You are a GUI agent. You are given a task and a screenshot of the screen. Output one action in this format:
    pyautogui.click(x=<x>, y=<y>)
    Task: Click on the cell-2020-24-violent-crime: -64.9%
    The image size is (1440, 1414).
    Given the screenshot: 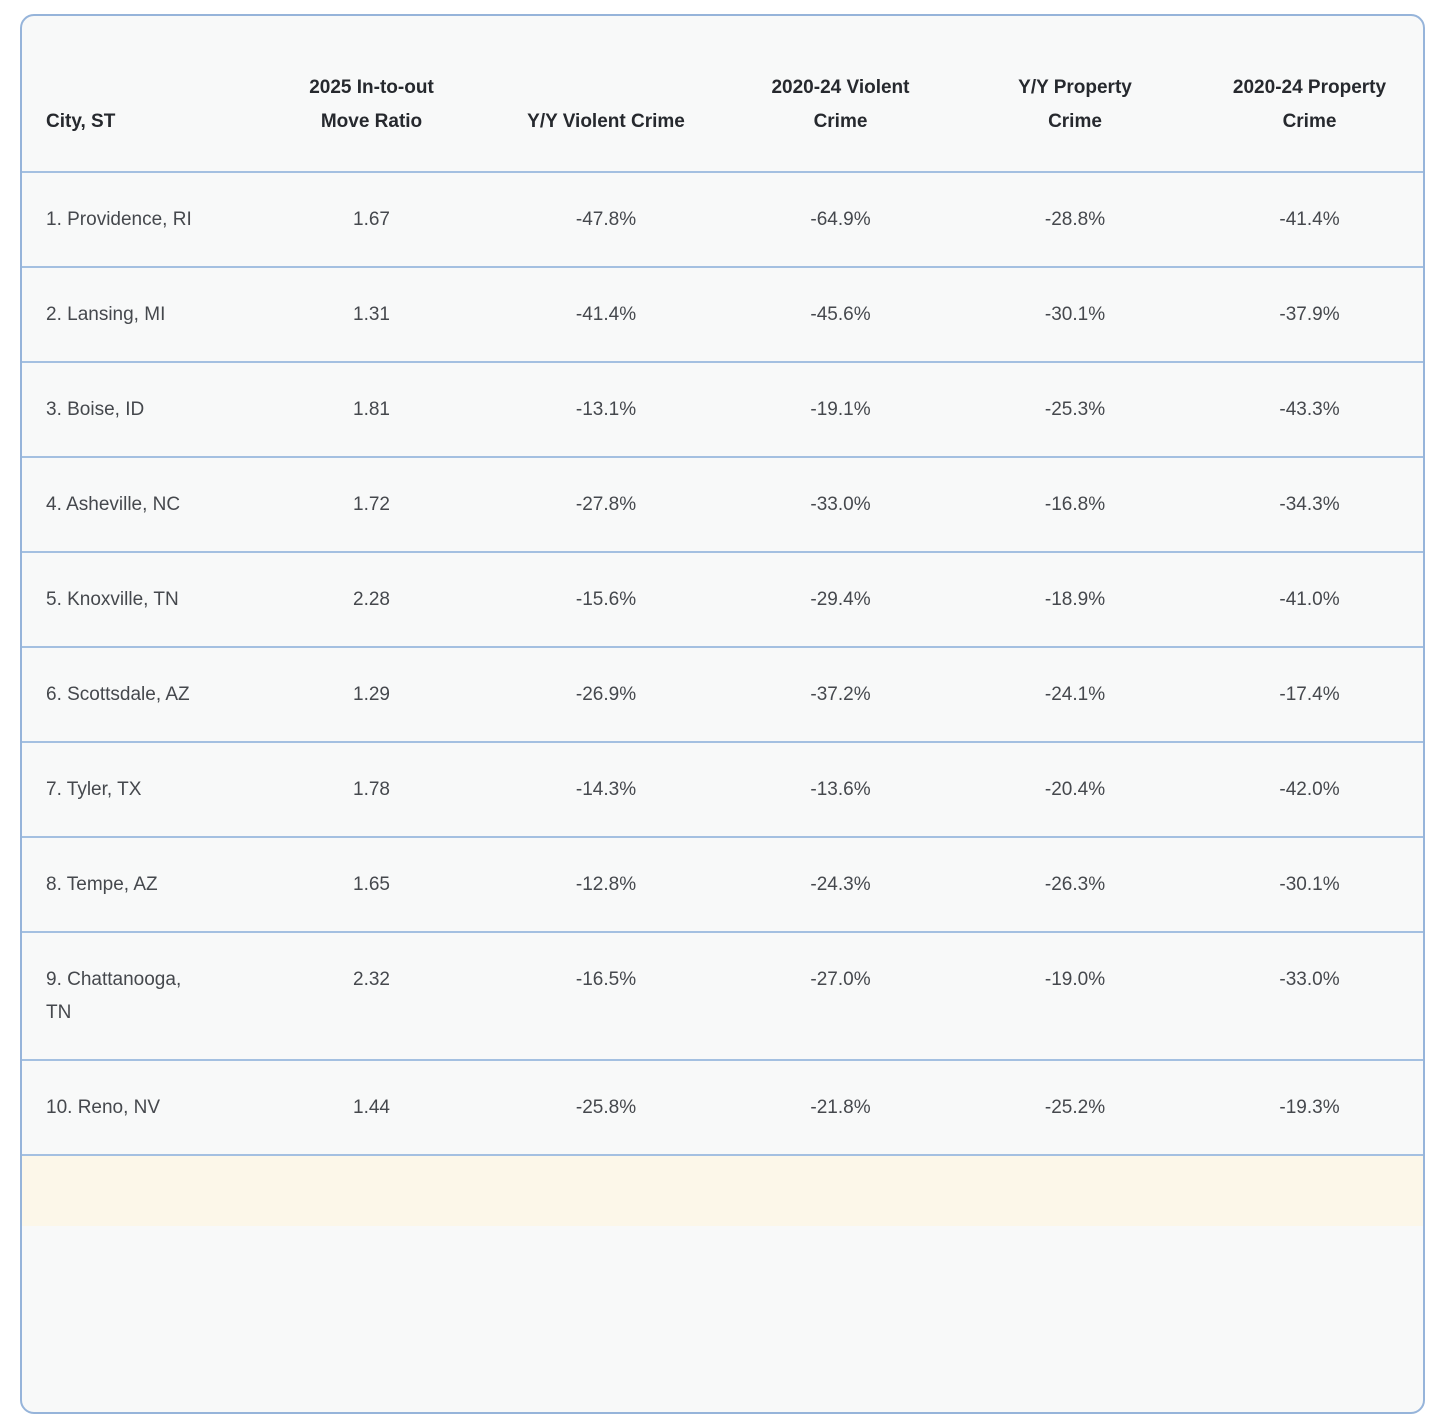 What is the action you would take?
    pyautogui.click(x=840, y=219)
    